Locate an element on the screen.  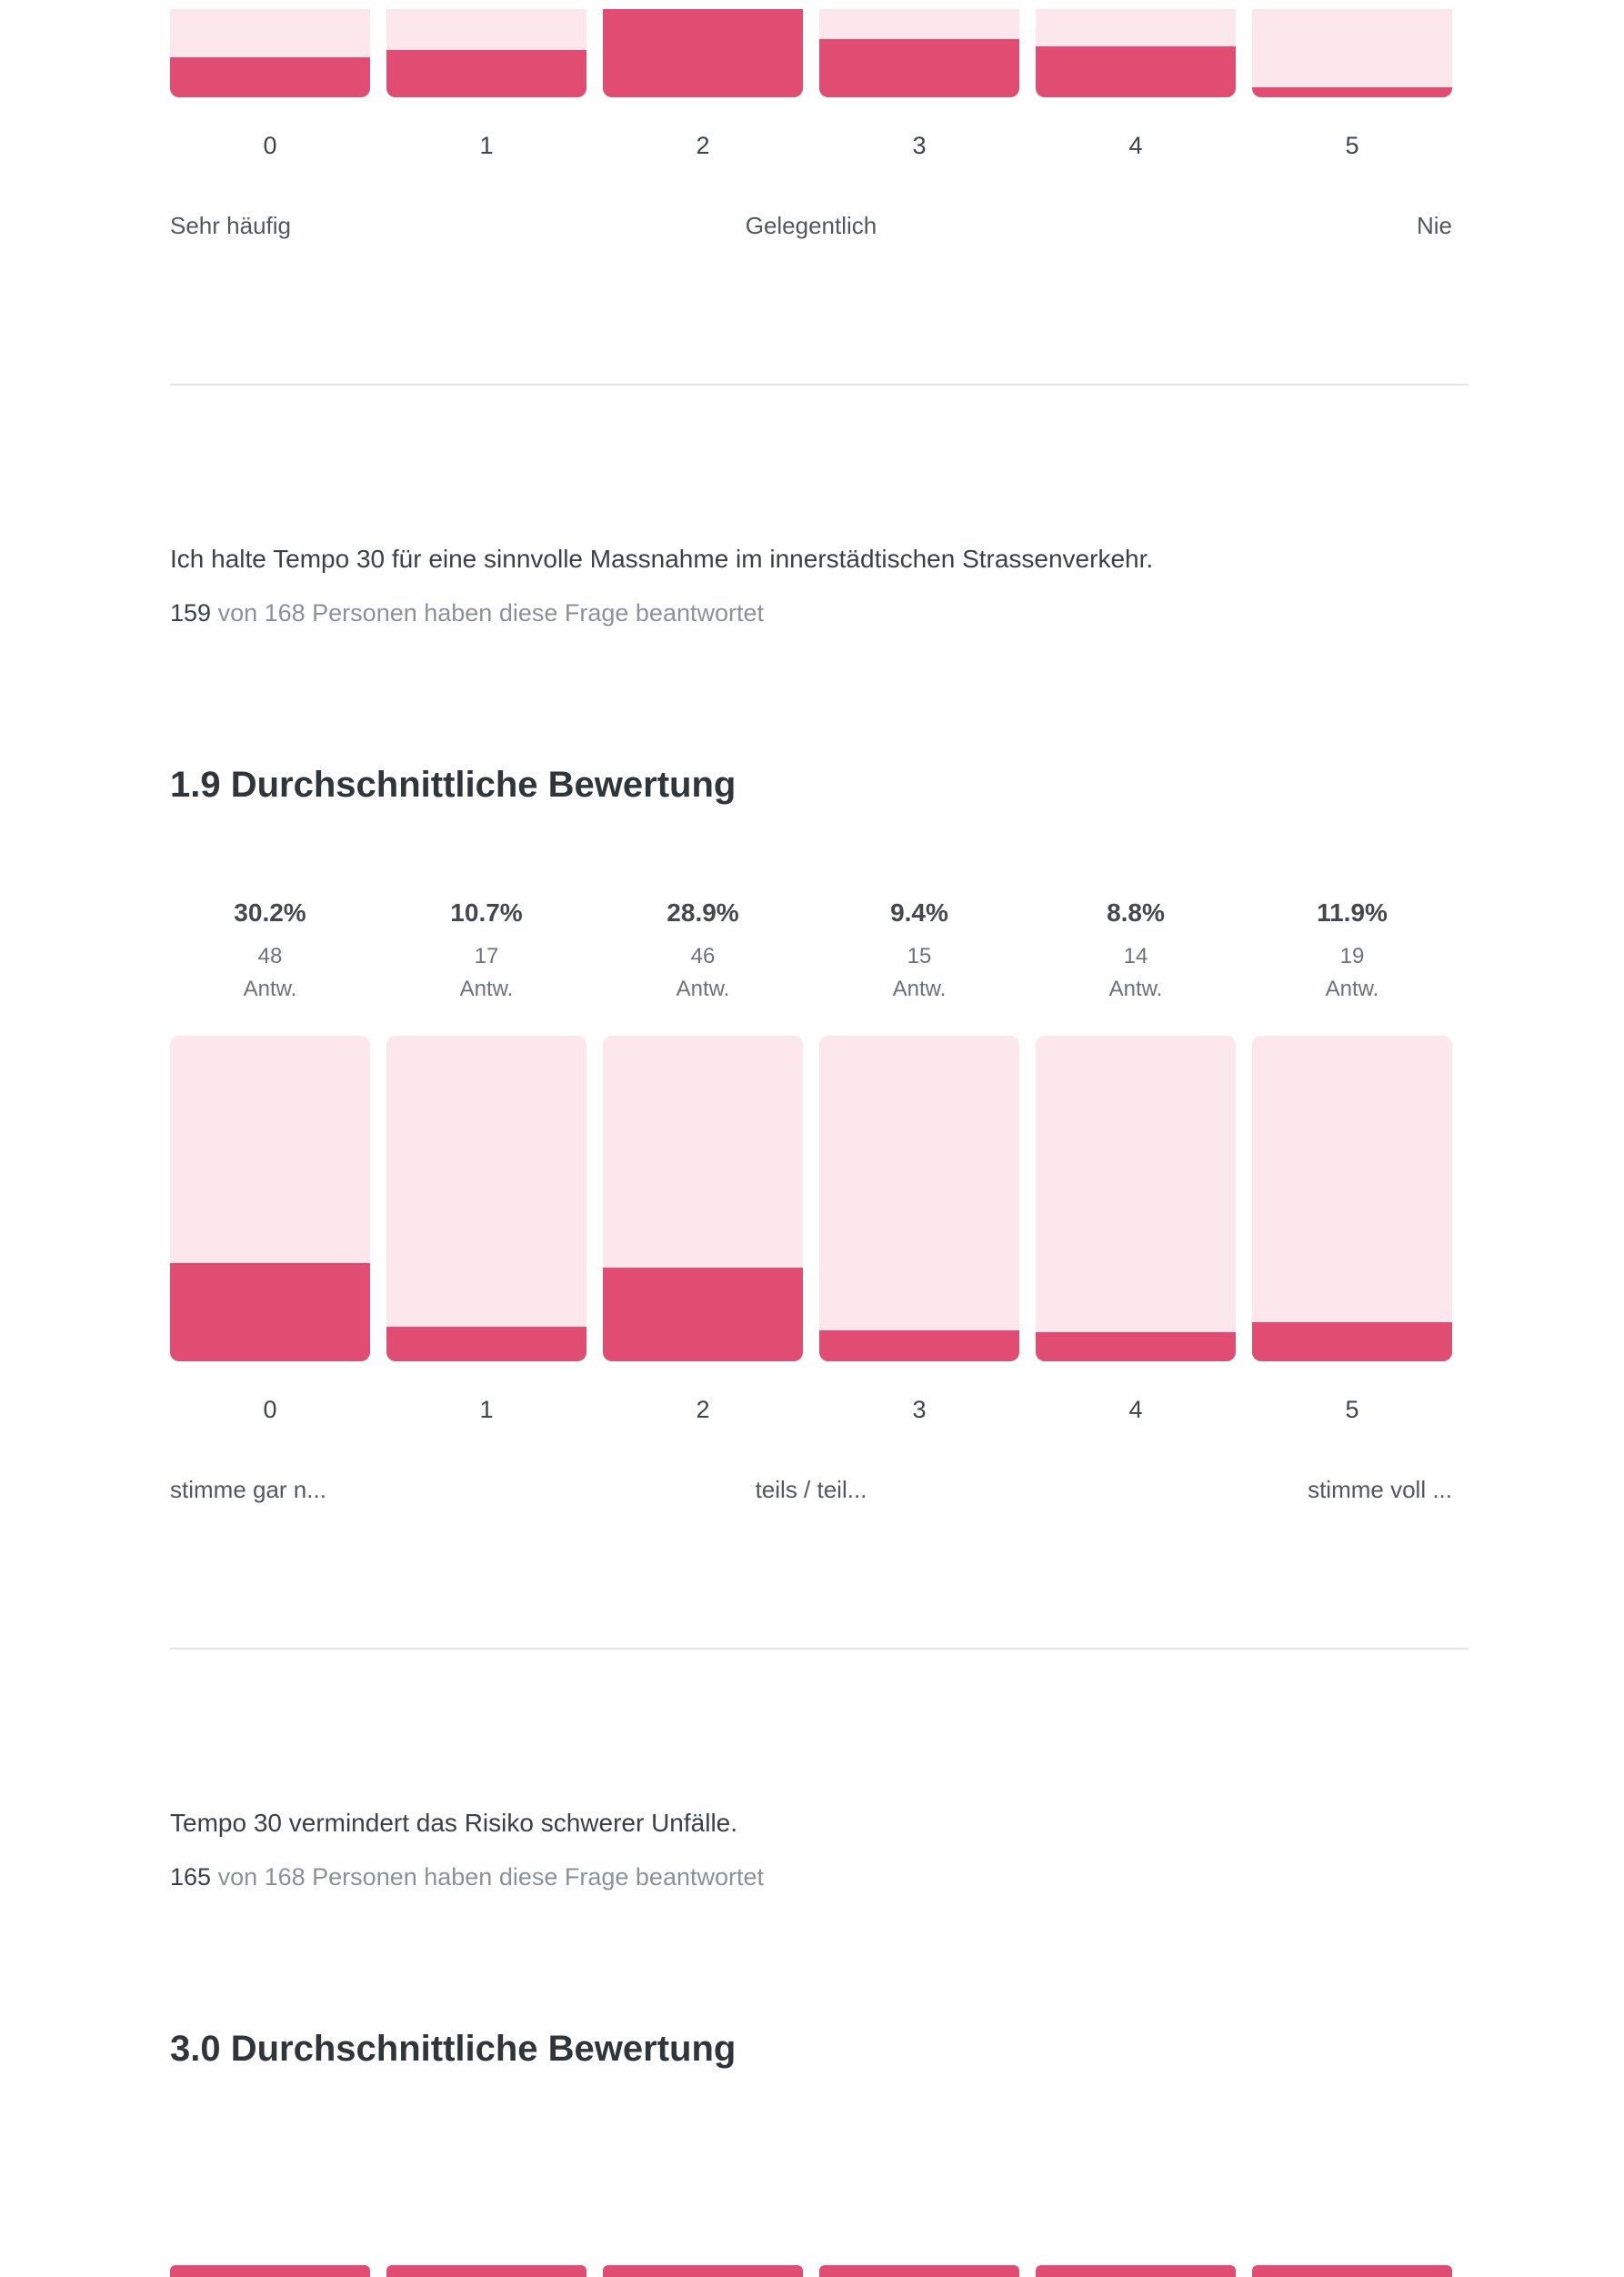
count-label: 46 is located at coordinates (703, 956).